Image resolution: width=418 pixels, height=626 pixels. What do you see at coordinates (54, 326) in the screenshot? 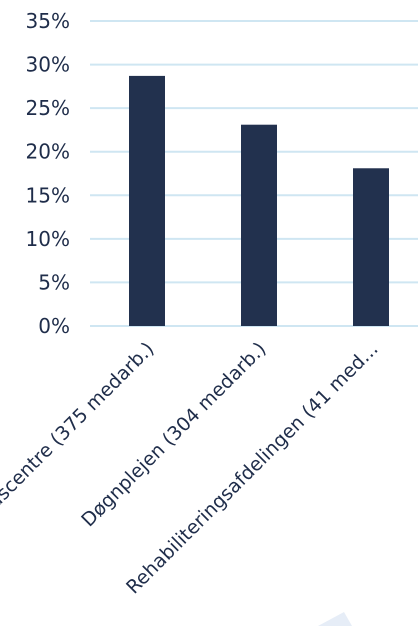
I see `y-tick-label: 0%` at bounding box center [54, 326].